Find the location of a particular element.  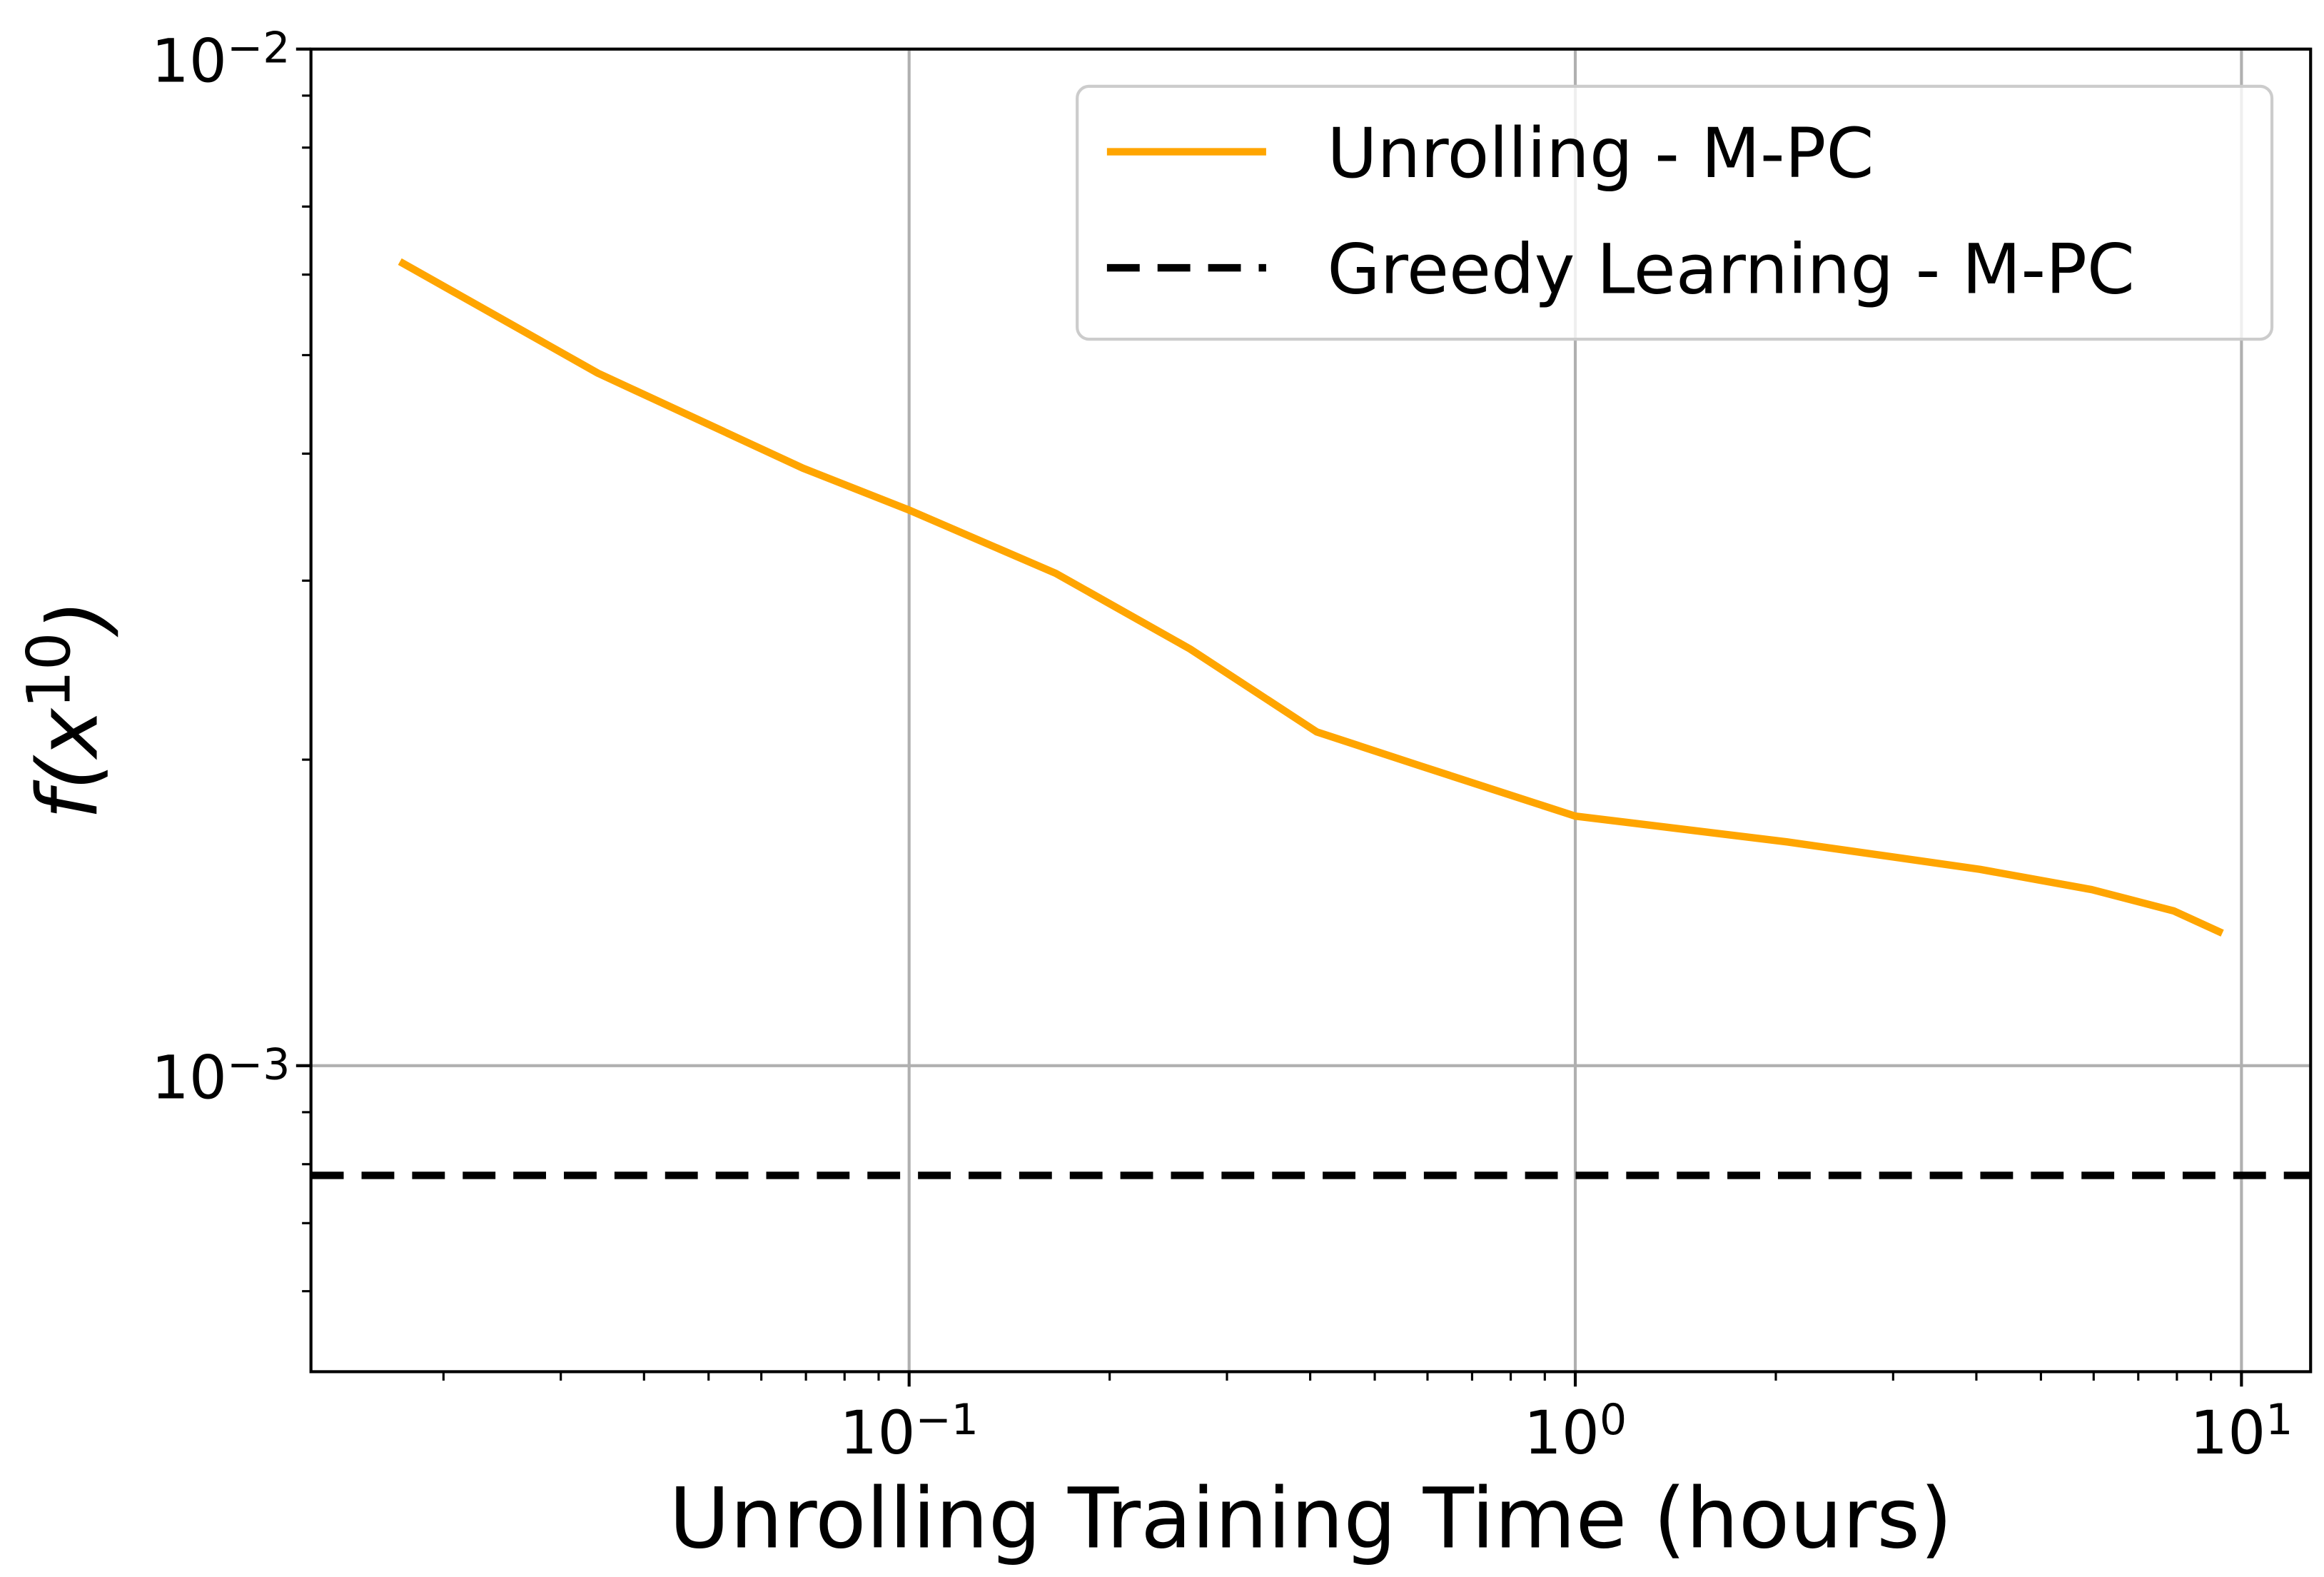

y-tick-label: 10⁻³ is located at coordinates (221, 1076).